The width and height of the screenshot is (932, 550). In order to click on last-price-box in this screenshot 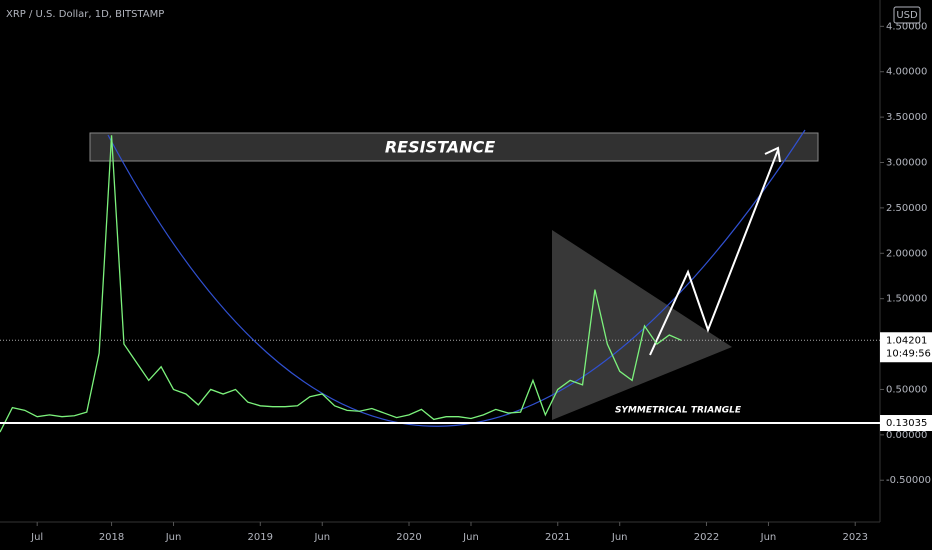, I will do `click(906, 347)`.